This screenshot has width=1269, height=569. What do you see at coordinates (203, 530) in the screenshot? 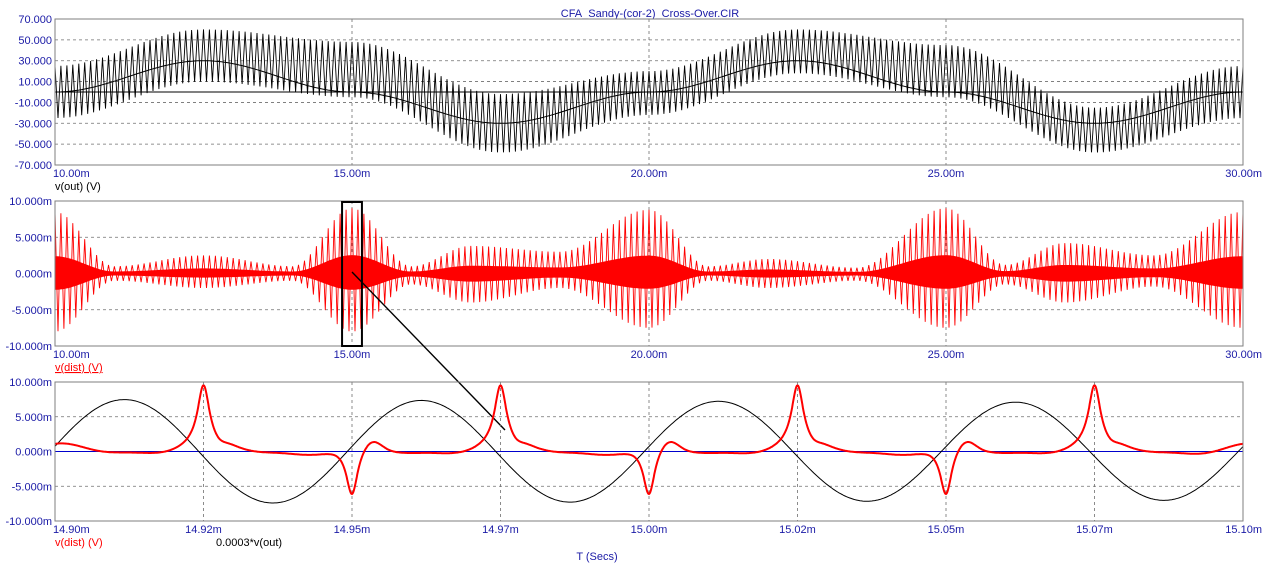
I see `x-tick-label: 14.92m` at bounding box center [203, 530].